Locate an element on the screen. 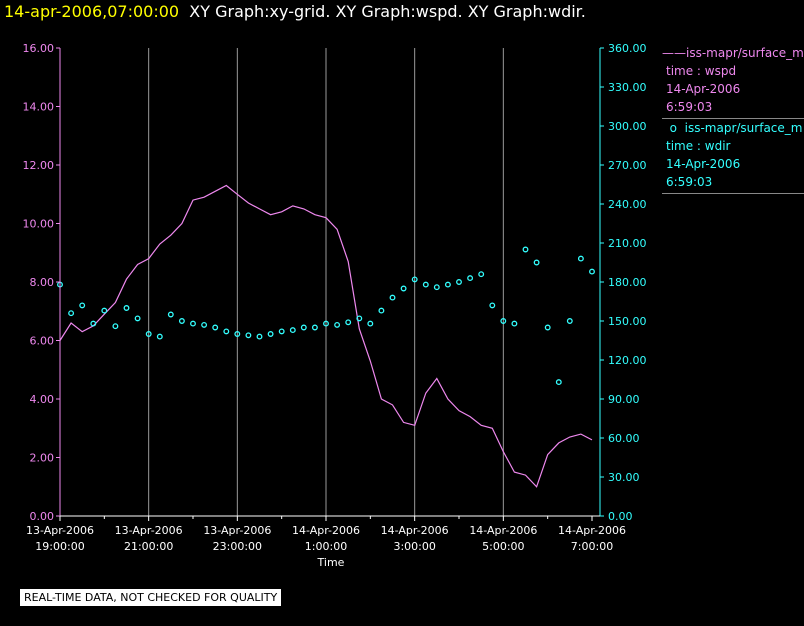  quality-disclaimer: REAL-TIME DATA, NOT CHECKED FOR QUALITY is located at coordinates (151, 597).